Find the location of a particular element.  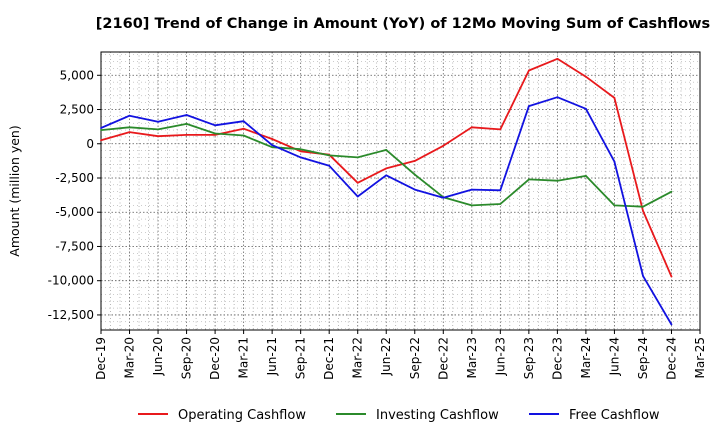

legend-label-operating-cashflow: Operating Cashflow is located at coordinates (242, 415).